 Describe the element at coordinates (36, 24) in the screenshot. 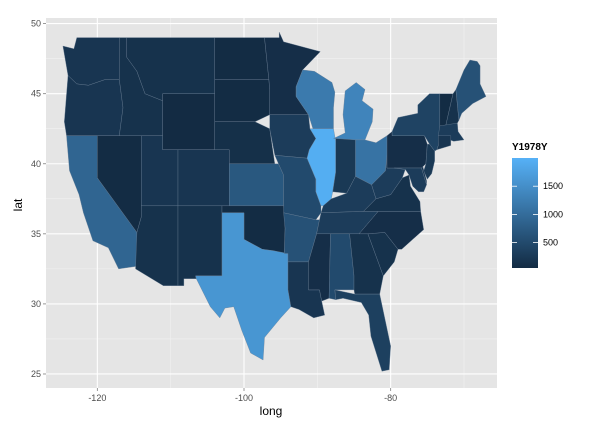

I see `y-tick-label: 50` at that location.